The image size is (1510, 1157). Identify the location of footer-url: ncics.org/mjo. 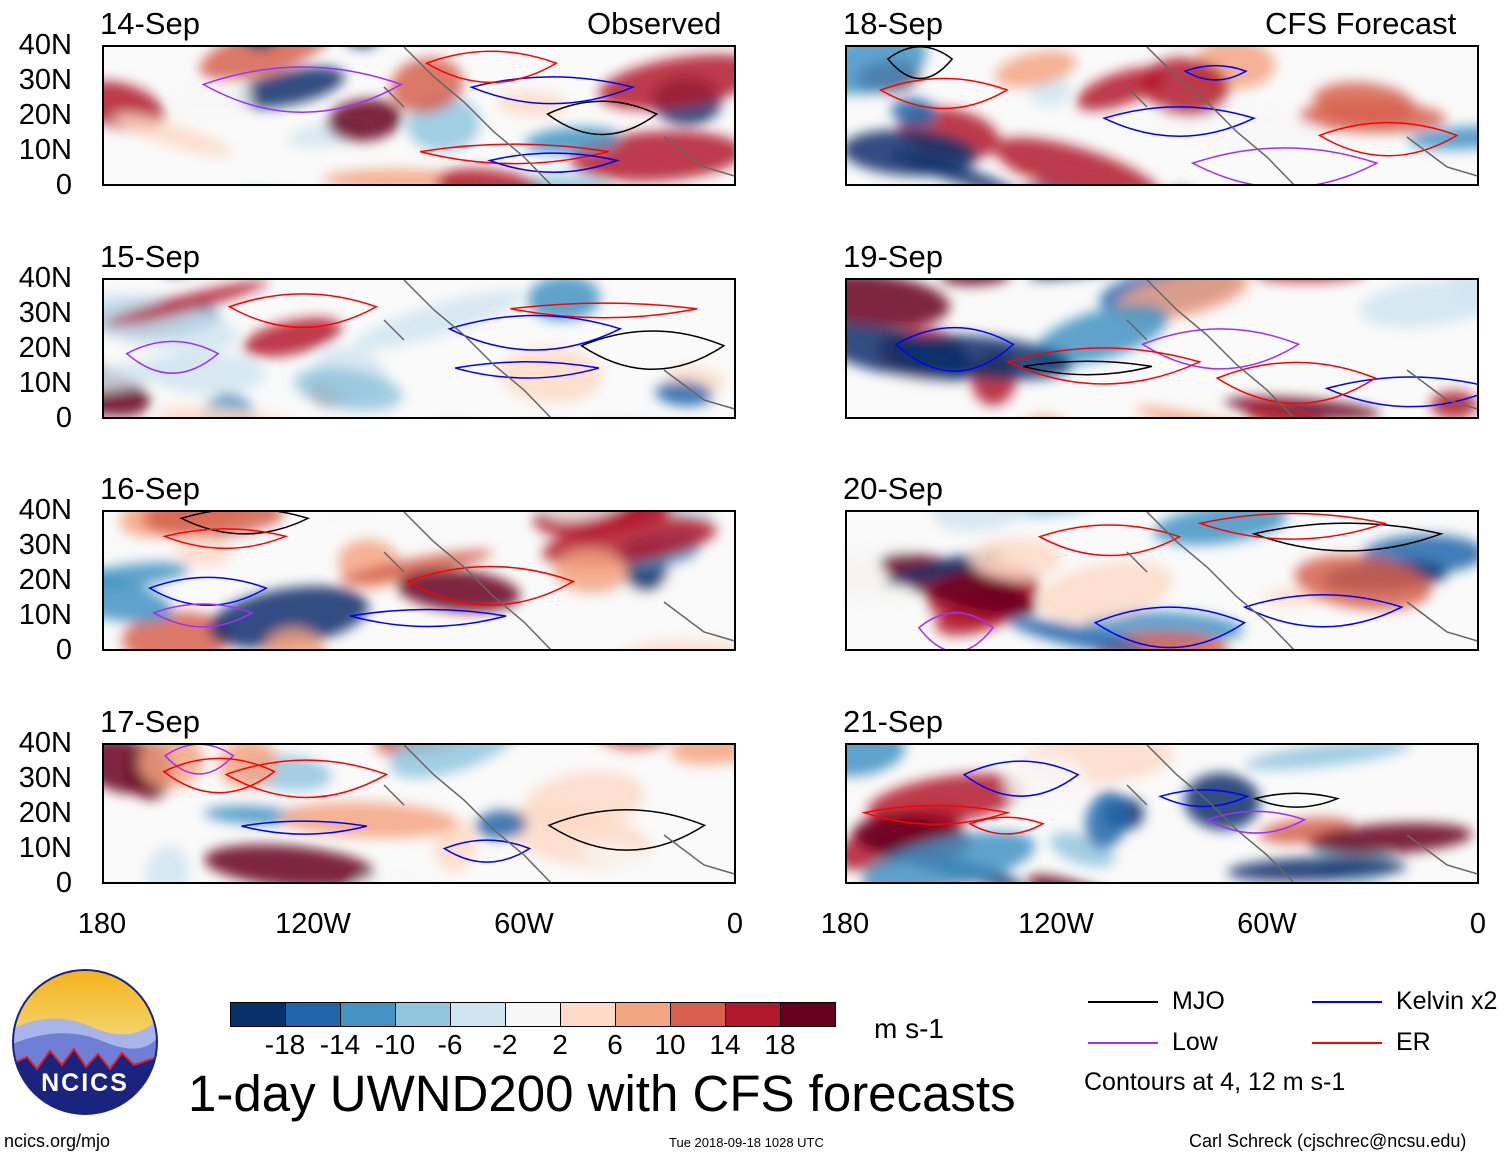
(57, 1141).